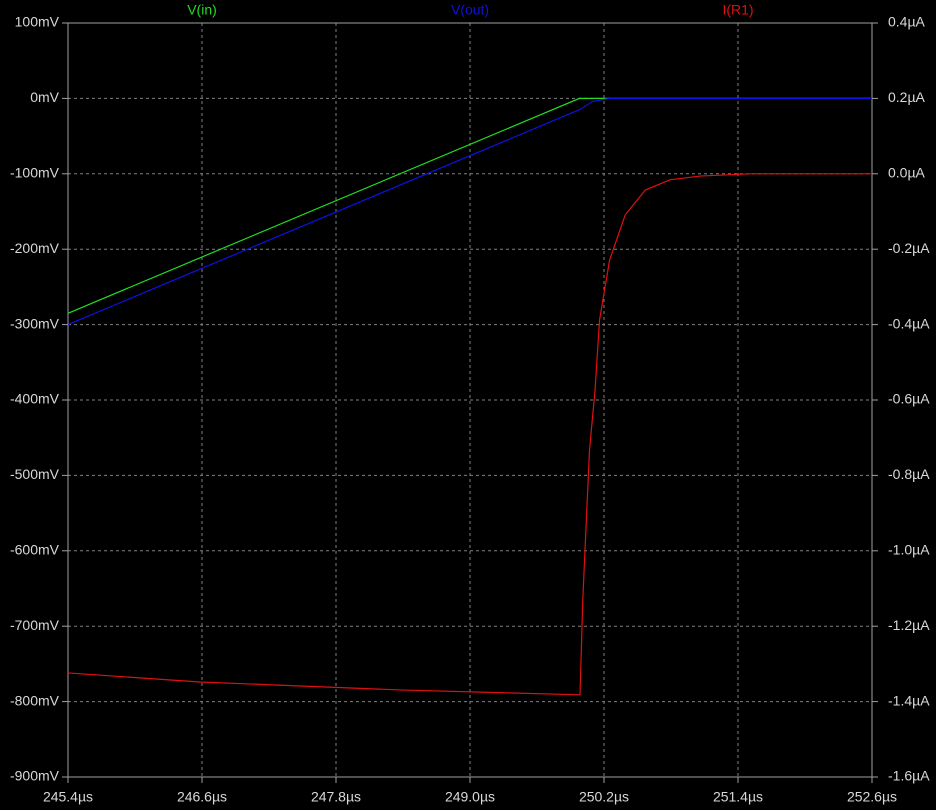 The width and height of the screenshot is (936, 810). What do you see at coordinates (909, 625) in the screenshot?
I see `y2-tick-label: -1.2µA` at bounding box center [909, 625].